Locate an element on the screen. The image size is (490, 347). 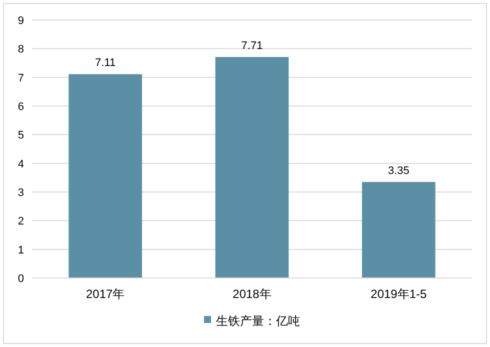
y-tick-label: 0 is located at coordinates (21, 279).